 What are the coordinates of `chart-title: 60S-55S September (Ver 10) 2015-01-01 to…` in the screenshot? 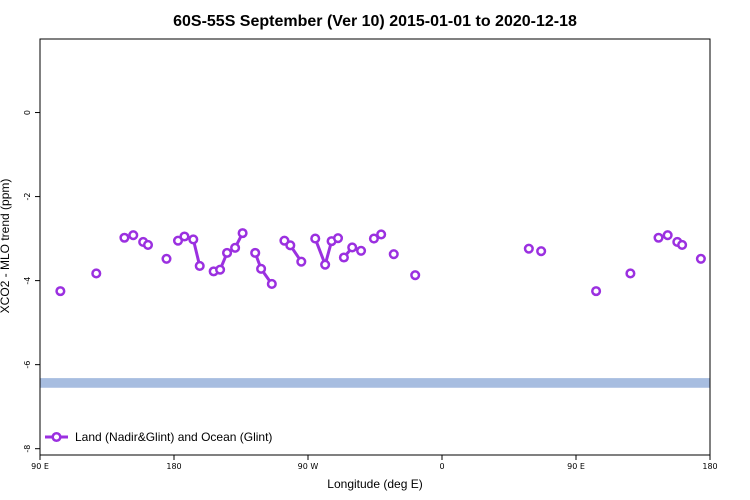 It's located at (375, 21).